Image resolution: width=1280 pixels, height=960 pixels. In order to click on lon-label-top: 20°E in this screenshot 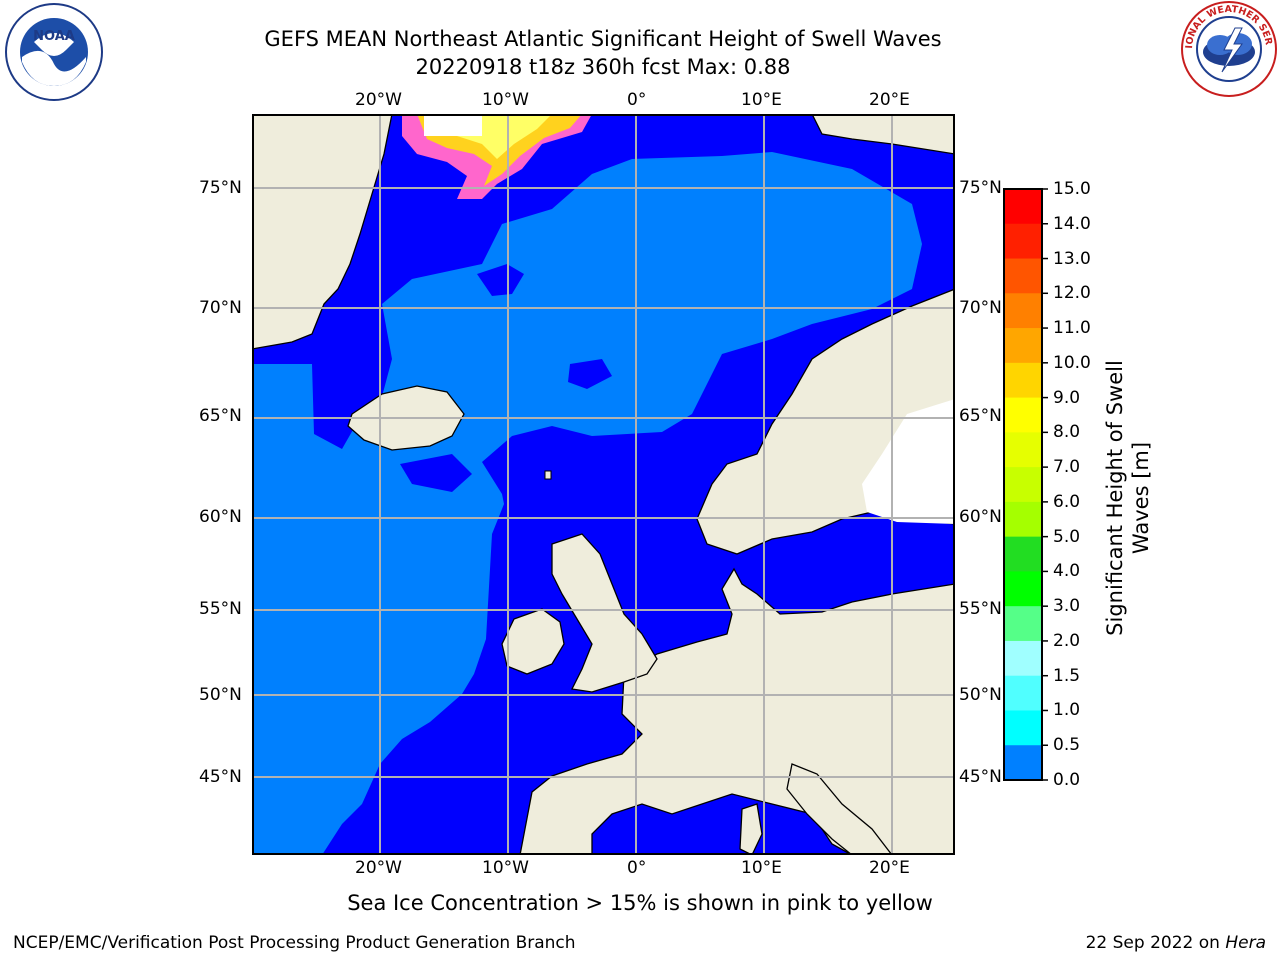, I will do `click(889, 100)`.